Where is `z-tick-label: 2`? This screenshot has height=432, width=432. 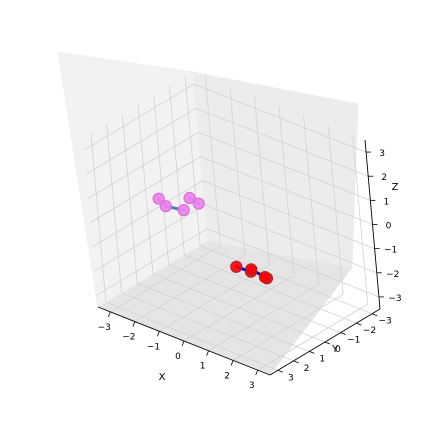
z-tick-label: 2 is located at coordinates (384, 178).